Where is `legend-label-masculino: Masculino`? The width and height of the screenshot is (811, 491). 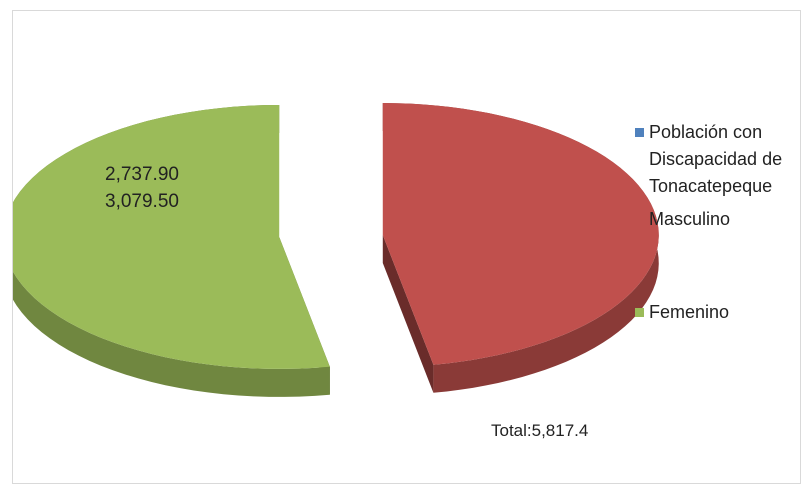
legend-label-masculino: Masculino is located at coordinates (690, 219).